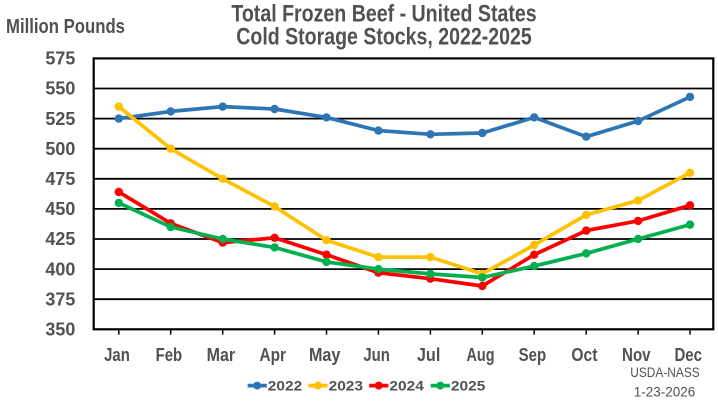 This screenshot has width=718, height=403. What do you see at coordinates (60, 119) in the screenshot?
I see `svg-text: 525` at bounding box center [60, 119].